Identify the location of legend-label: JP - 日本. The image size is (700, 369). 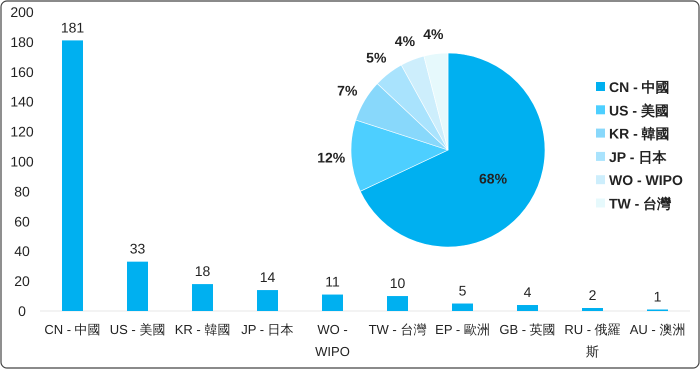
(638, 156).